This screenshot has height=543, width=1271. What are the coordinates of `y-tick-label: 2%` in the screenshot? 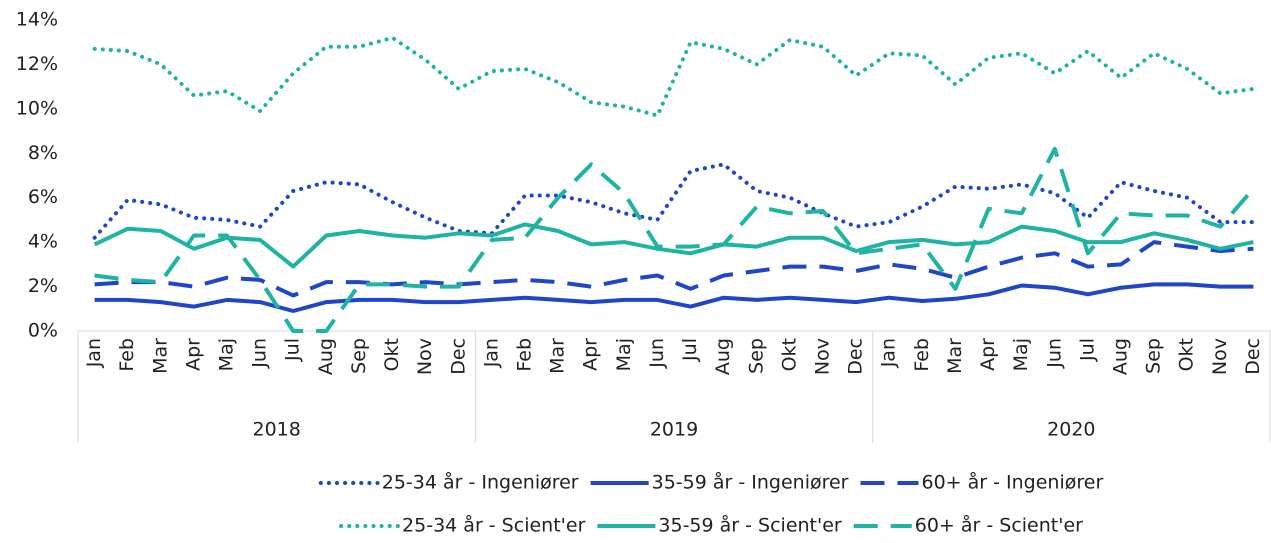 It's located at (43, 286).